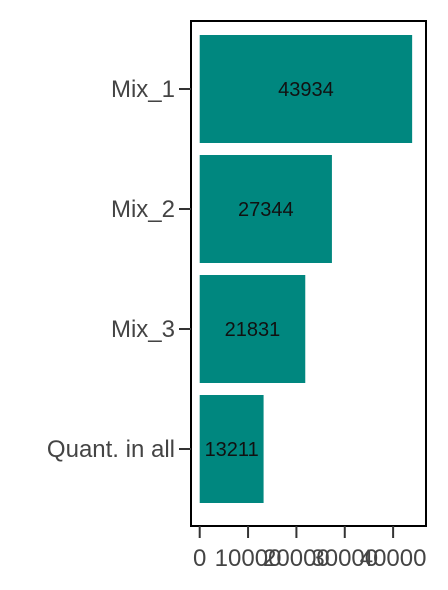  What do you see at coordinates (393, 558) in the screenshot?
I see `x-tick-label: 40000` at bounding box center [393, 558].